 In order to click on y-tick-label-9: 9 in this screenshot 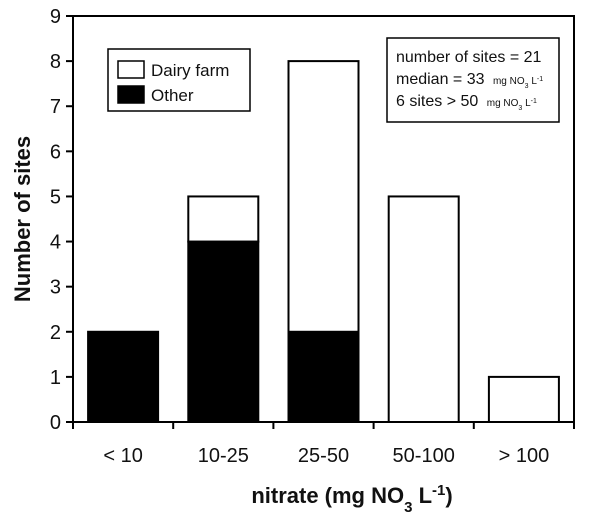, I will do `click(55, 17)`.